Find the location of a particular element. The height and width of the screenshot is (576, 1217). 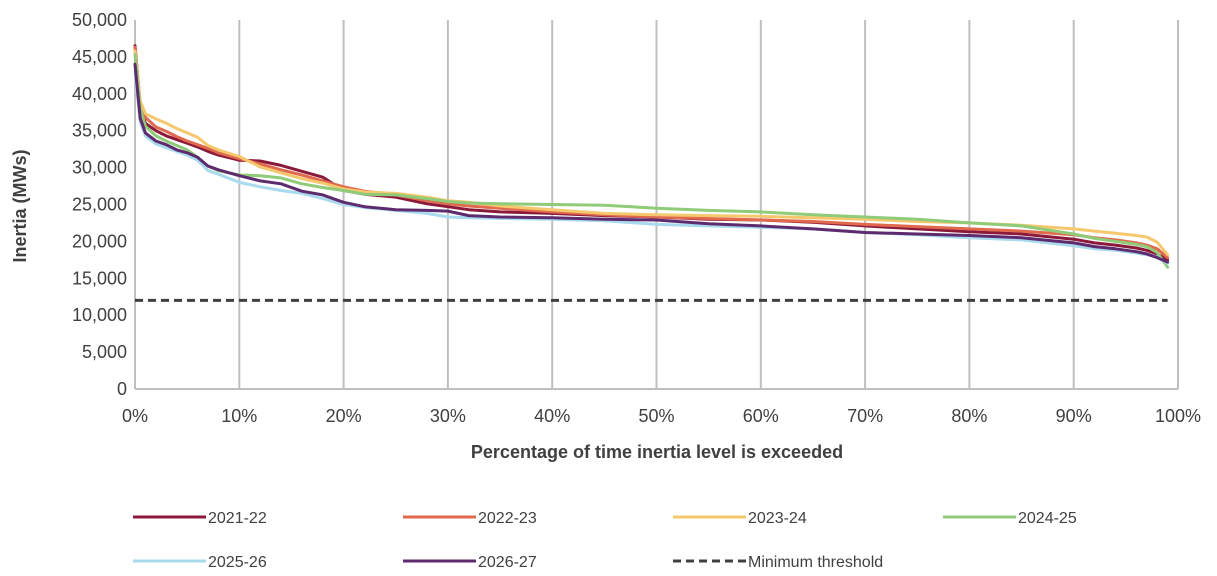

legend-item: 2021-22 is located at coordinates (200, 518).